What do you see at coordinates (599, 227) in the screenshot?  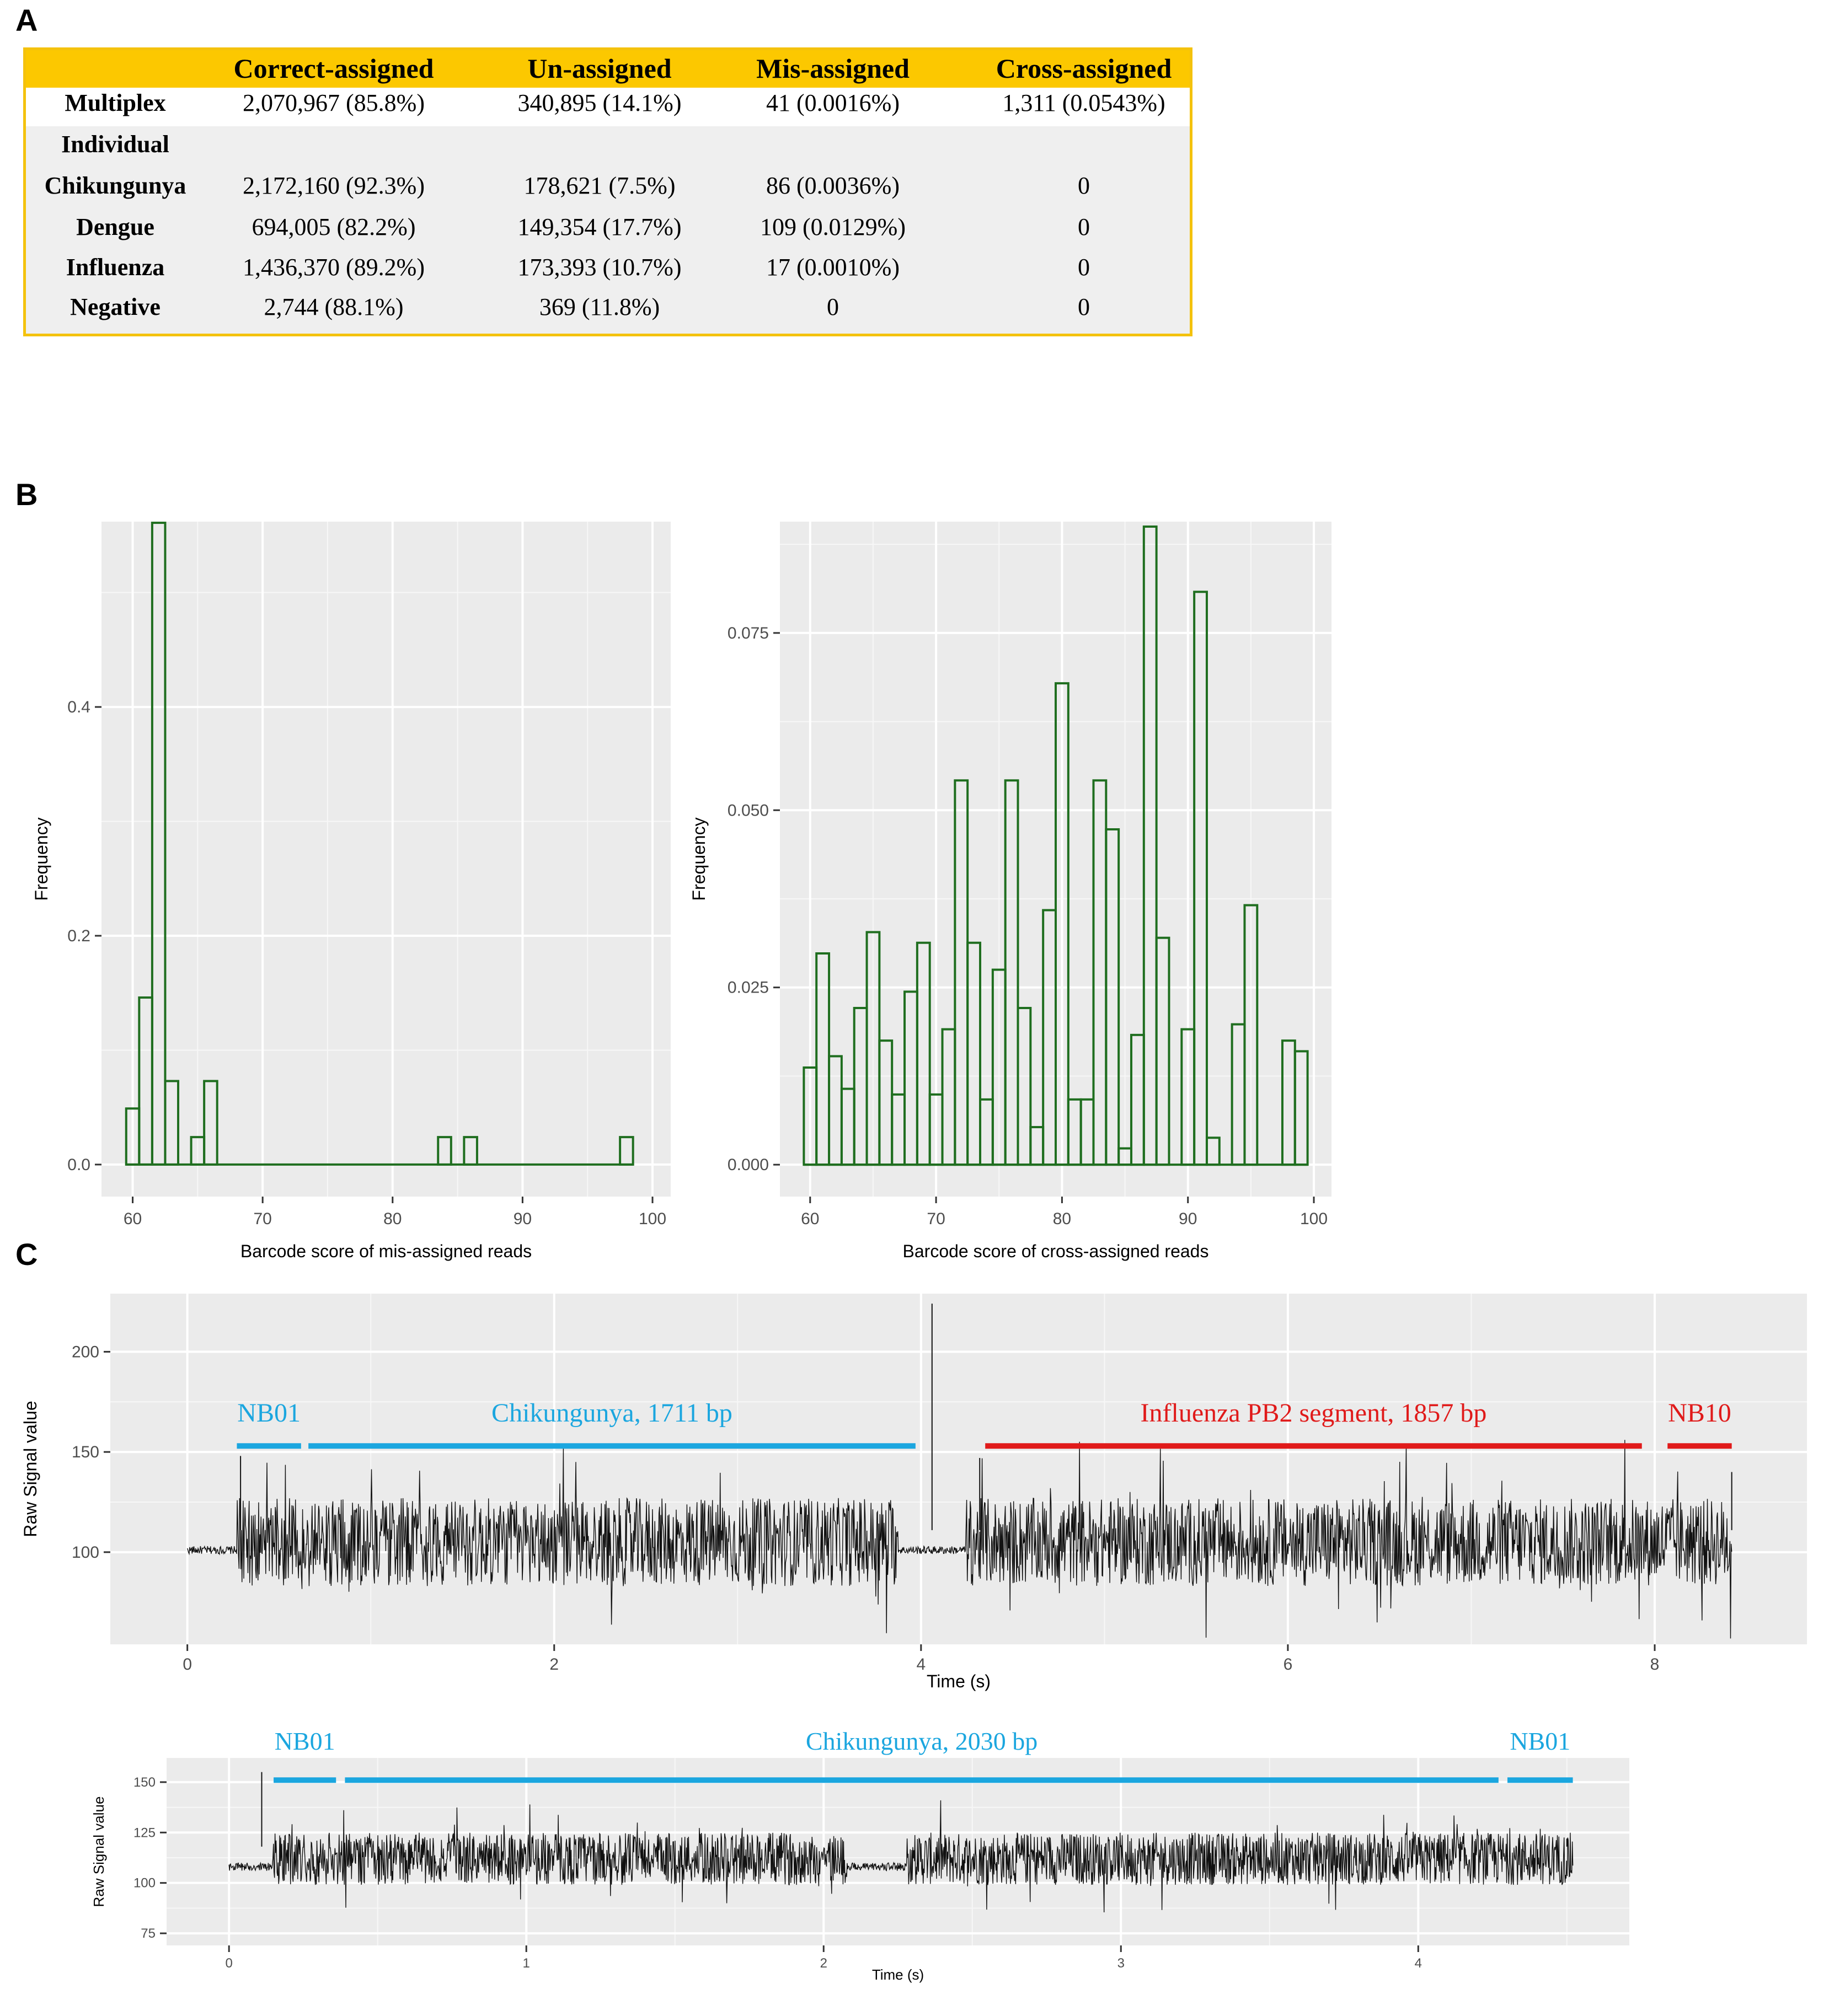 I see `table-cell: 149,354 (17.7%)` at bounding box center [599, 227].